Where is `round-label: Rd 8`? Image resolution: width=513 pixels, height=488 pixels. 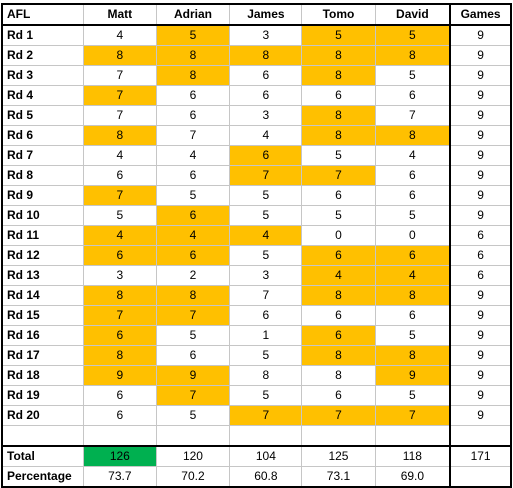
round-label: Rd 8 is located at coordinates (43, 175).